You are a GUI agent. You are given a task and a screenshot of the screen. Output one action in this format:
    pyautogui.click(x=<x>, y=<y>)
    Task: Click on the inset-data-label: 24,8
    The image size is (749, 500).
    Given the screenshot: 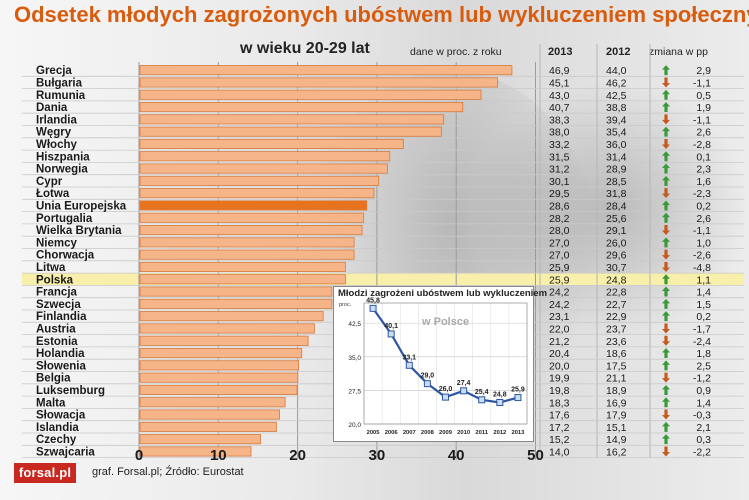 What is the action you would take?
    pyautogui.click(x=500, y=394)
    